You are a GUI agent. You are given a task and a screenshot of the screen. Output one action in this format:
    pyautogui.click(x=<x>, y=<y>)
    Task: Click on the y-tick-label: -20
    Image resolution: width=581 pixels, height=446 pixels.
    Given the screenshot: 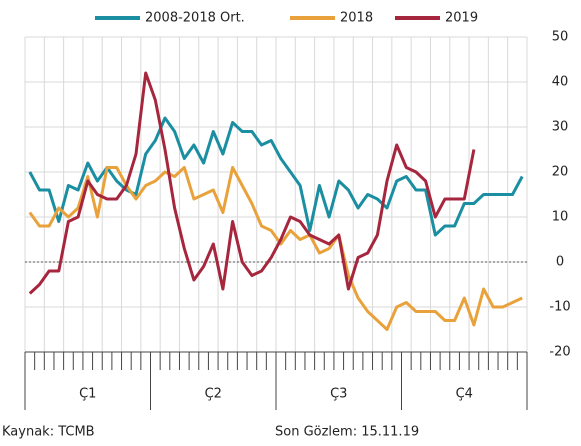 What is the action you would take?
    pyautogui.click(x=559, y=352)
    